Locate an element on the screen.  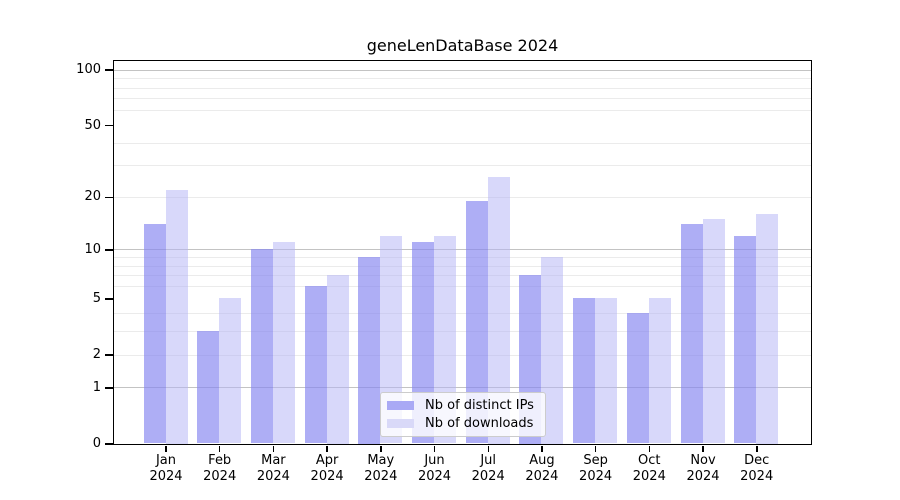
x-tick-month: Jun is located at coordinates (434, 460).